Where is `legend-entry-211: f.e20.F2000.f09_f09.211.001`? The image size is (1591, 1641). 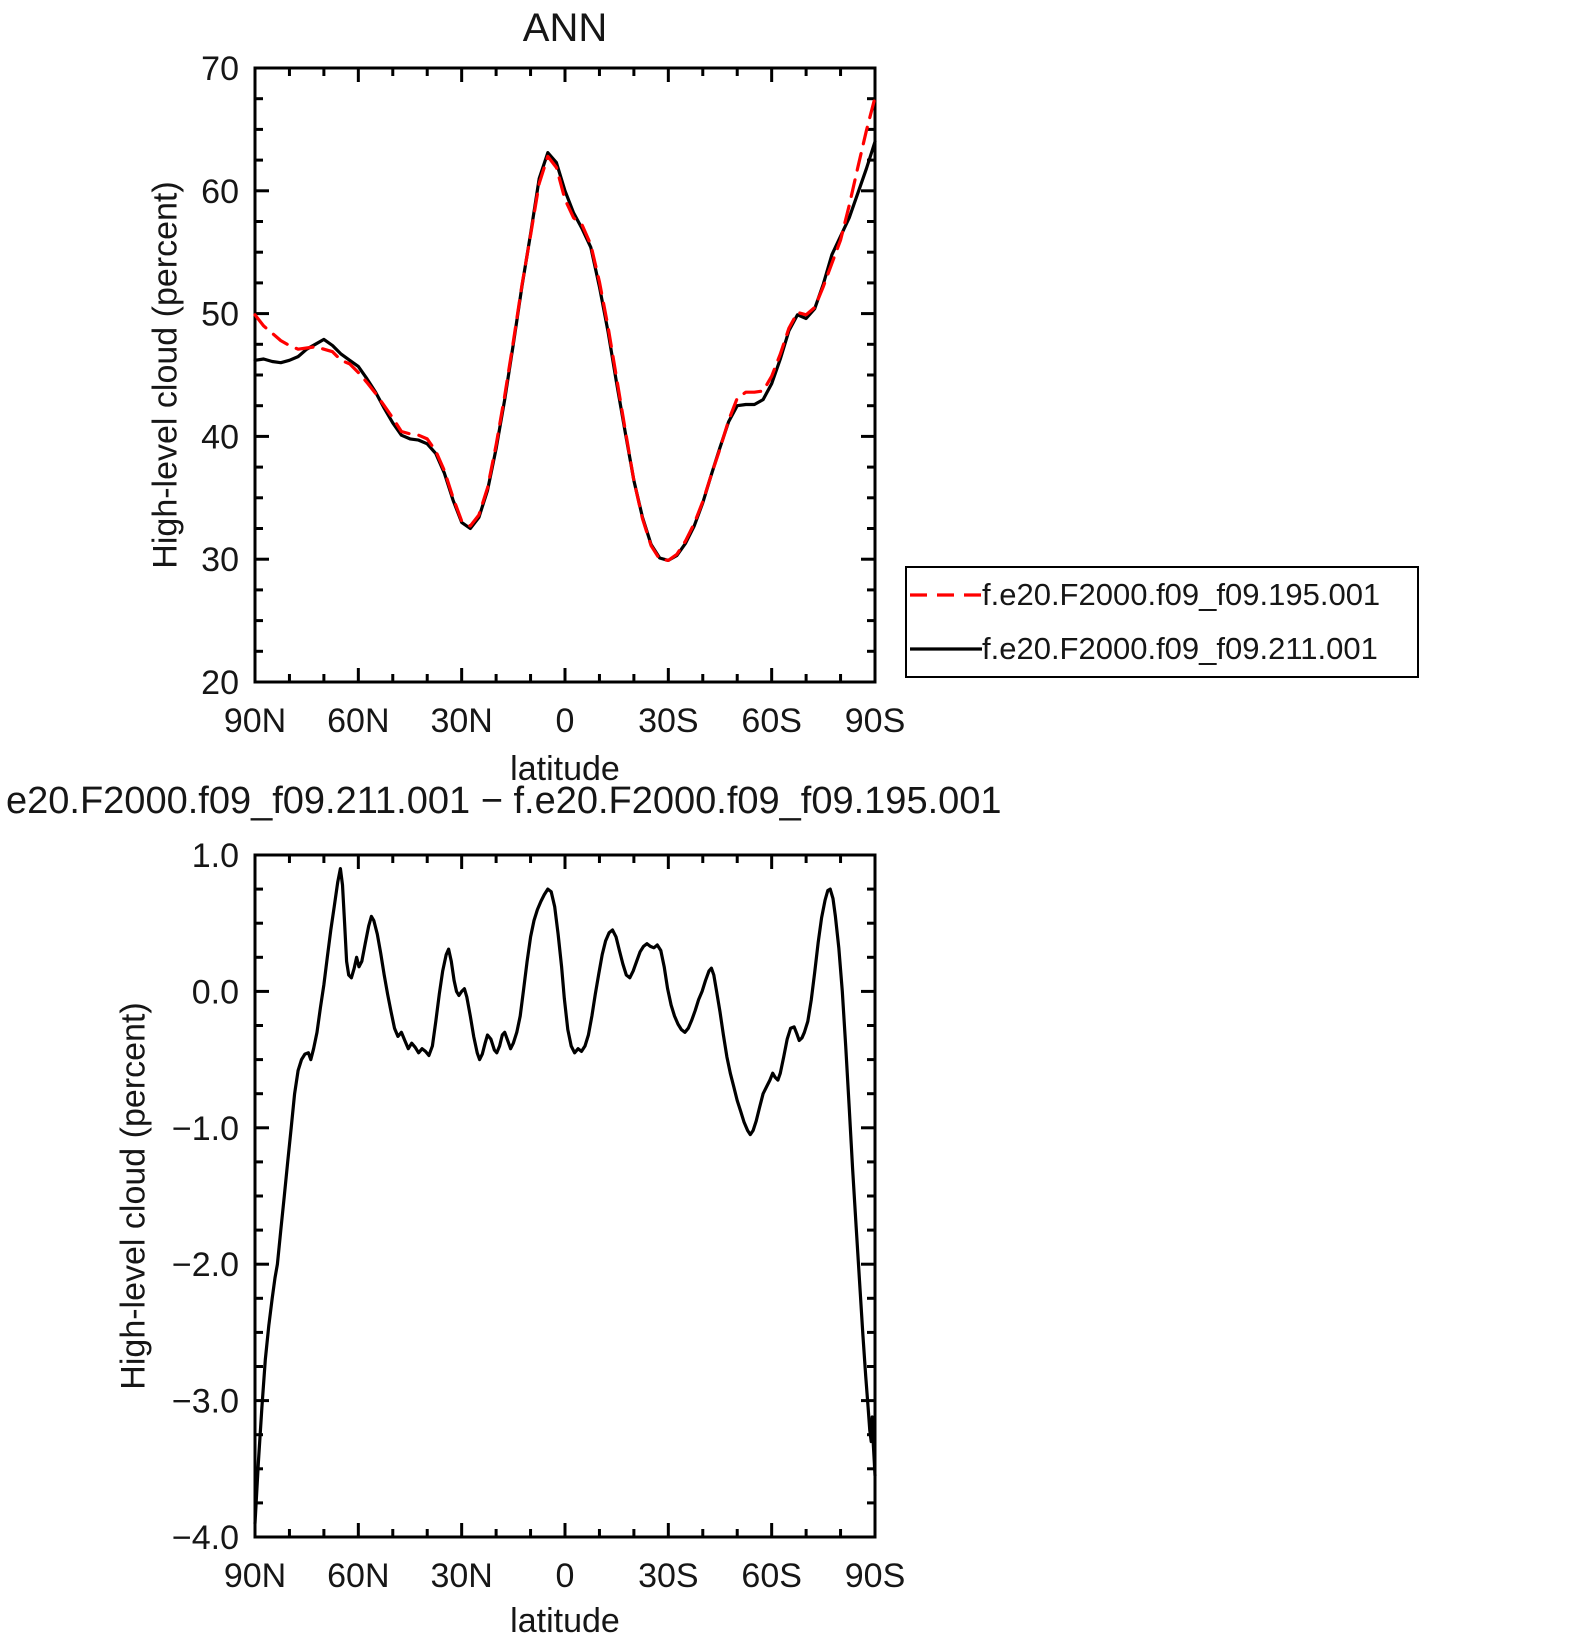 legend-entry-211: f.e20.F2000.f09_f09.211.001 is located at coordinates (1162, 649).